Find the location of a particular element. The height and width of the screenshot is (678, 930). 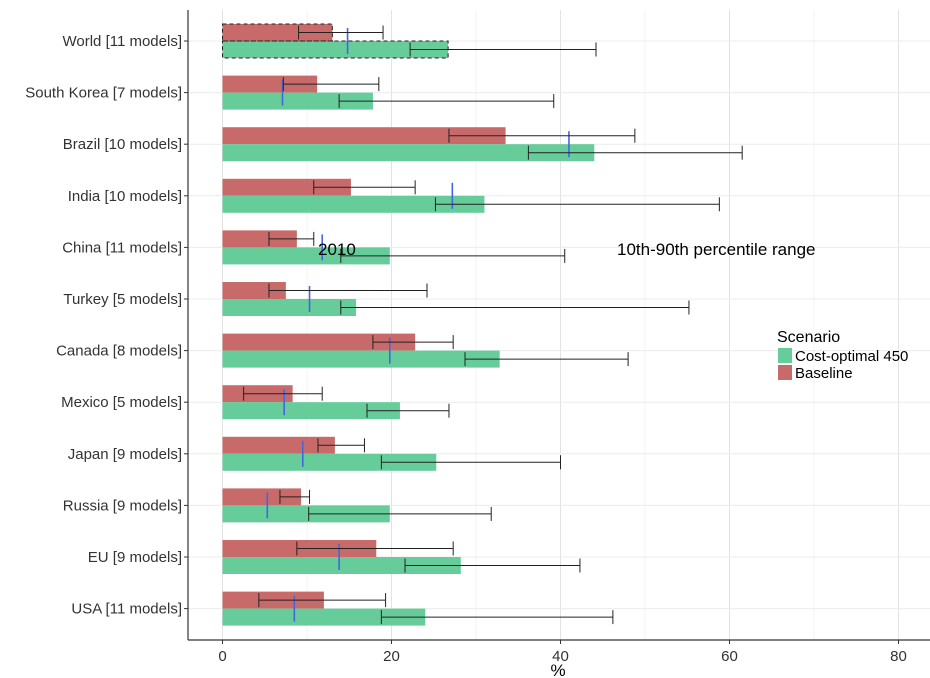

legend-swatch-baseline is located at coordinates (785, 372).